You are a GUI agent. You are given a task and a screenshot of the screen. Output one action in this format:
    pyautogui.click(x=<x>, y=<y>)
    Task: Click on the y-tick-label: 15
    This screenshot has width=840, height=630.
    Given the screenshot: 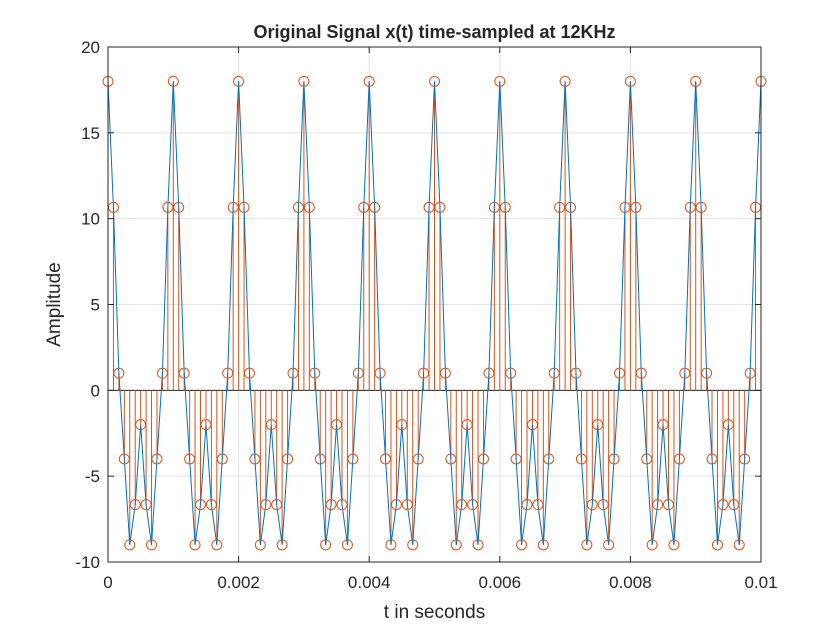 What is the action you would take?
    pyautogui.click(x=90, y=133)
    